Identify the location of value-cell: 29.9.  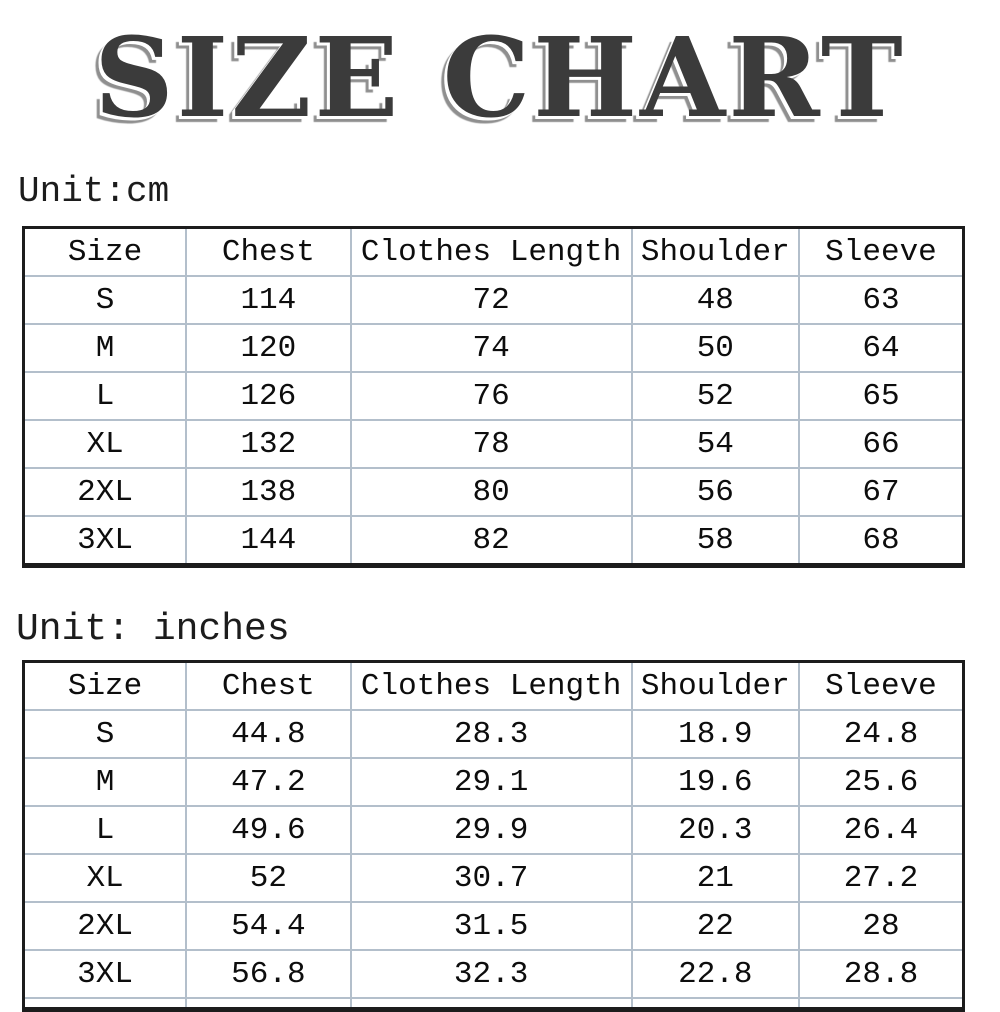
(491, 830).